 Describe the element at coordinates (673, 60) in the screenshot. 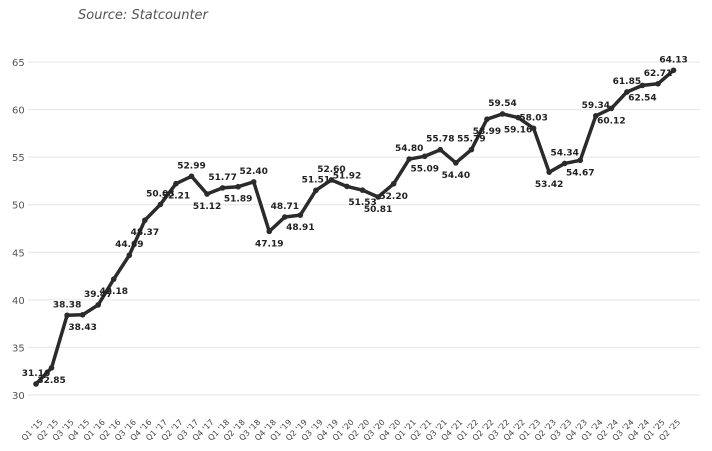

I see `data-label: 64.13` at that location.